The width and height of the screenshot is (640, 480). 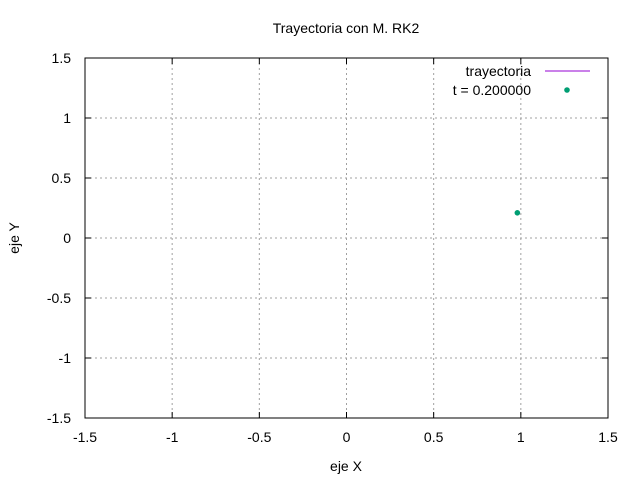 What do you see at coordinates (521, 437) in the screenshot?
I see `x-tick-label: 1` at bounding box center [521, 437].